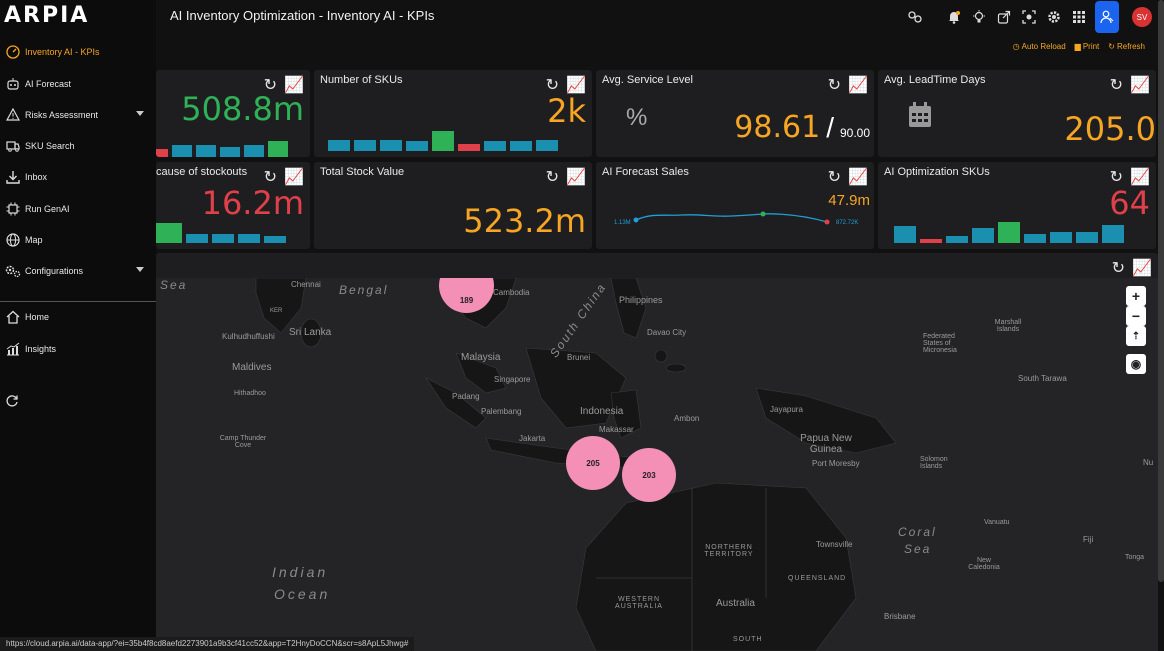  Describe the element at coordinates (1003, 17) in the screenshot. I see `share-icon` at that location.